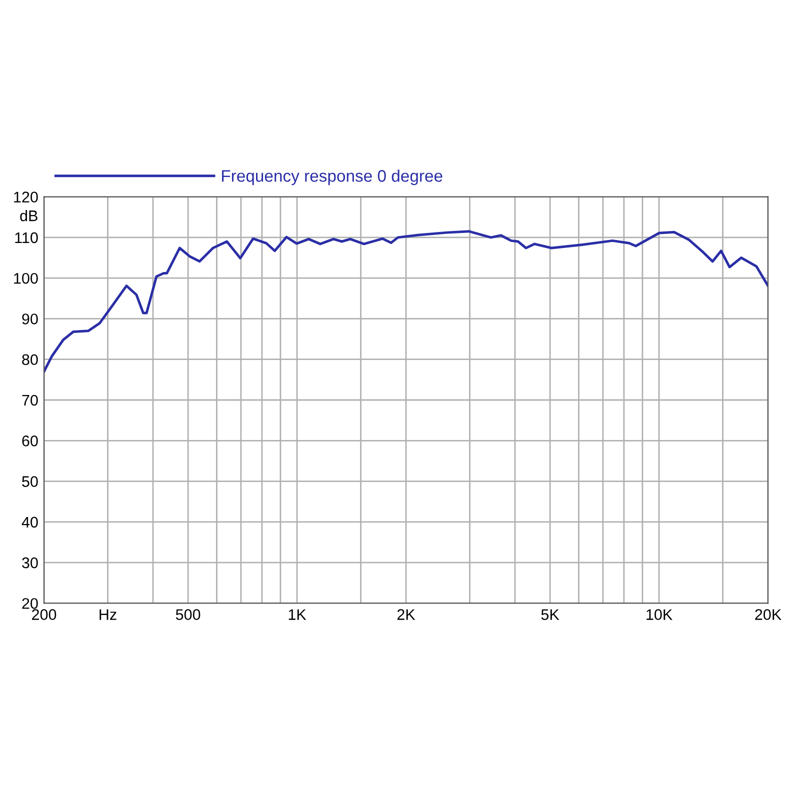 The height and width of the screenshot is (800, 800). What do you see at coordinates (30, 360) in the screenshot?
I see `y-tick-label: 80` at bounding box center [30, 360].